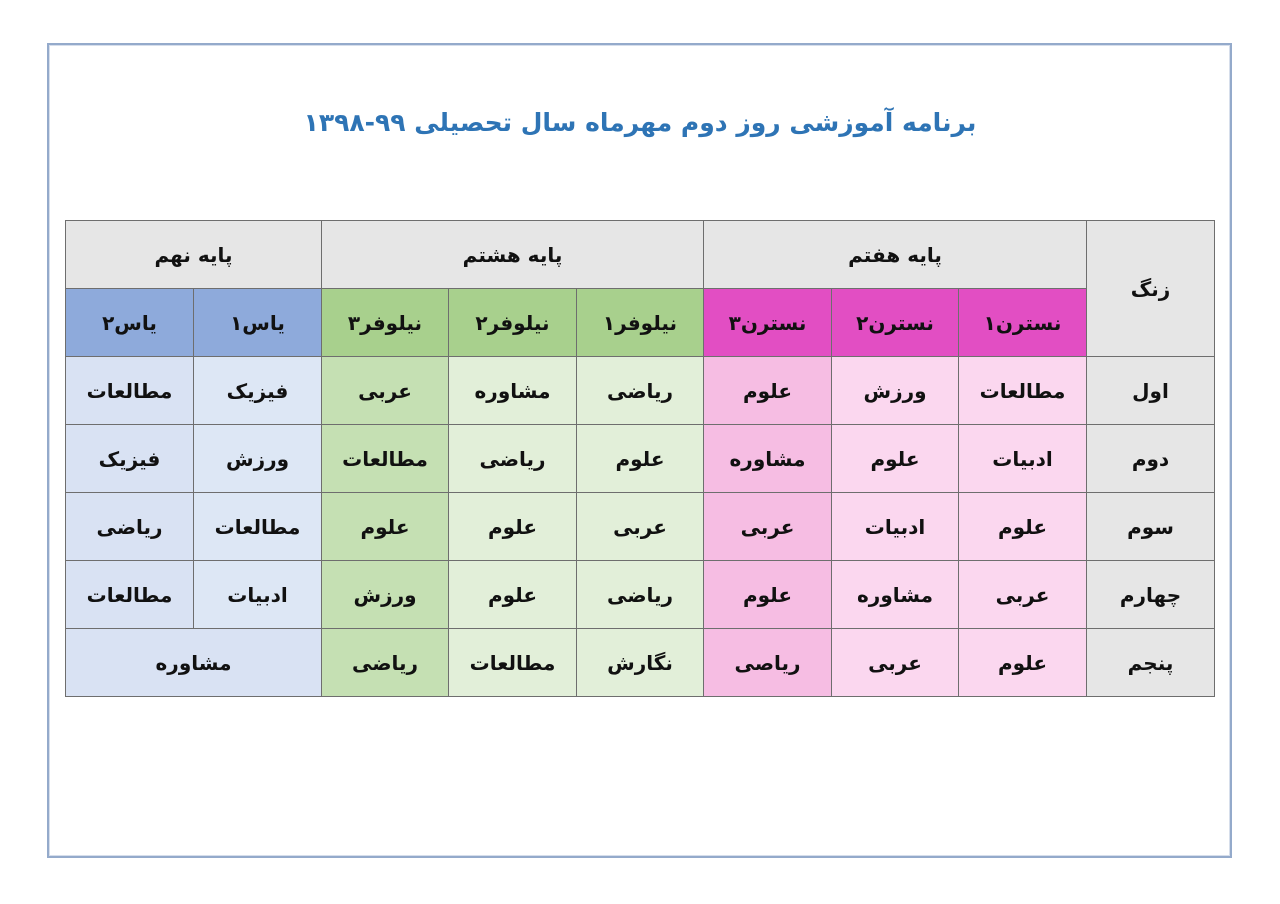 The width and height of the screenshot is (1280, 904). I want to click on class-header: نسترن۳, so click(767, 322).